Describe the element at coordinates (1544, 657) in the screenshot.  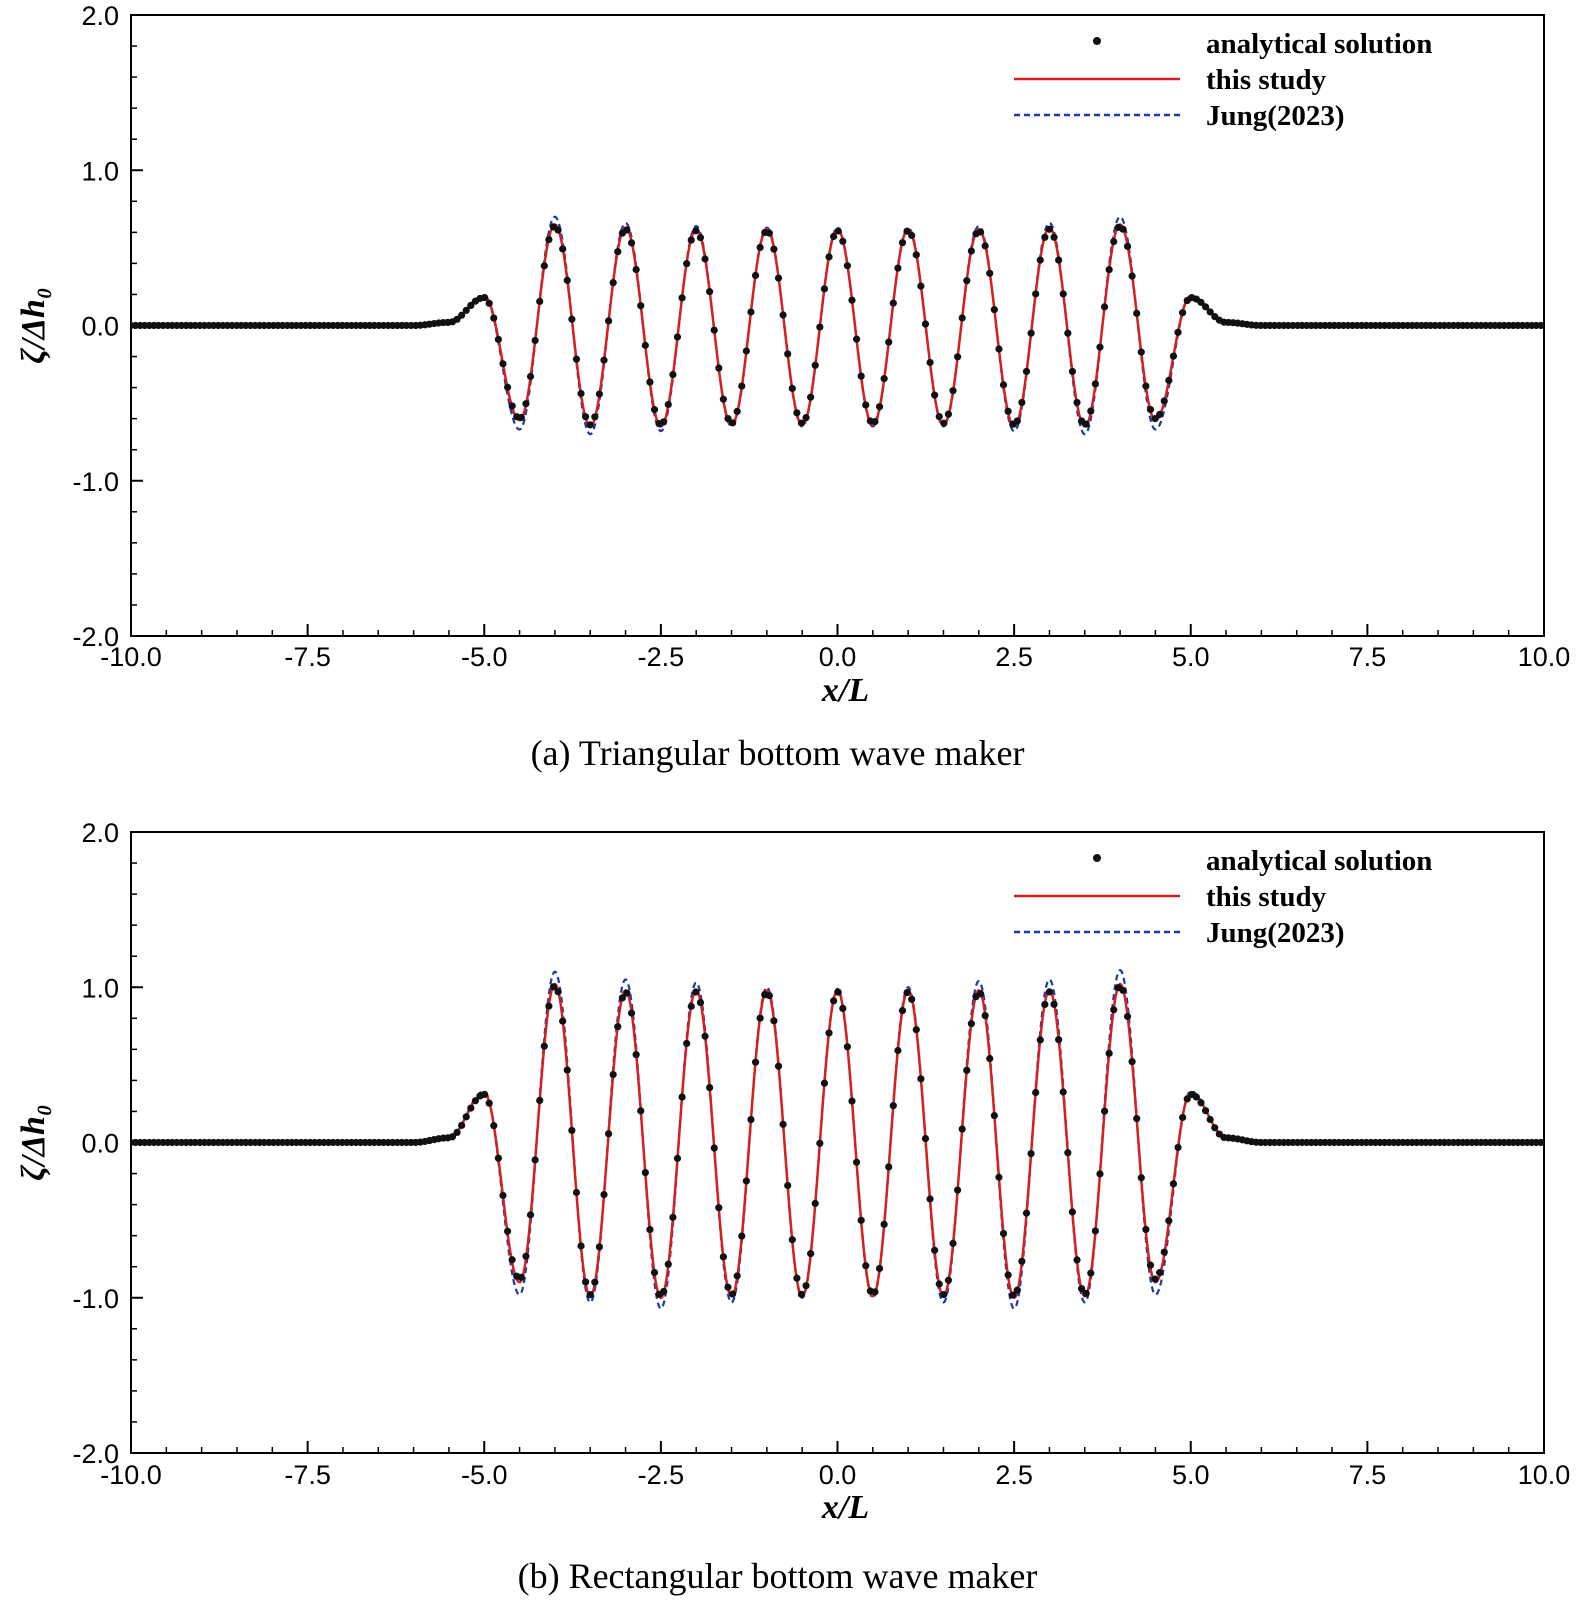
I see `x-tick-label: 10.0` at that location.